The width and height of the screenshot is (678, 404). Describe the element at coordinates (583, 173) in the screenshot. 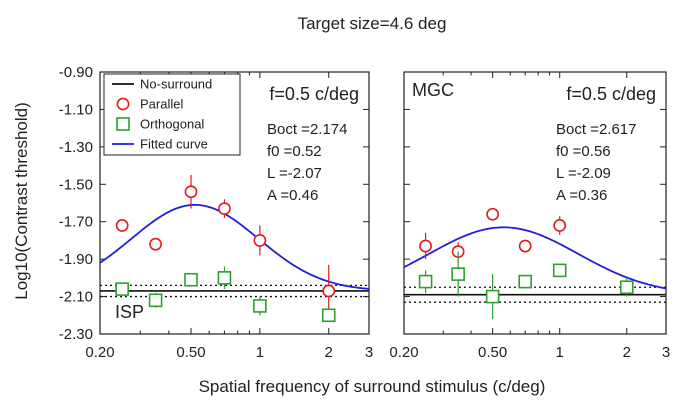

I see `fit-parameter: L =-2.09` at that location.